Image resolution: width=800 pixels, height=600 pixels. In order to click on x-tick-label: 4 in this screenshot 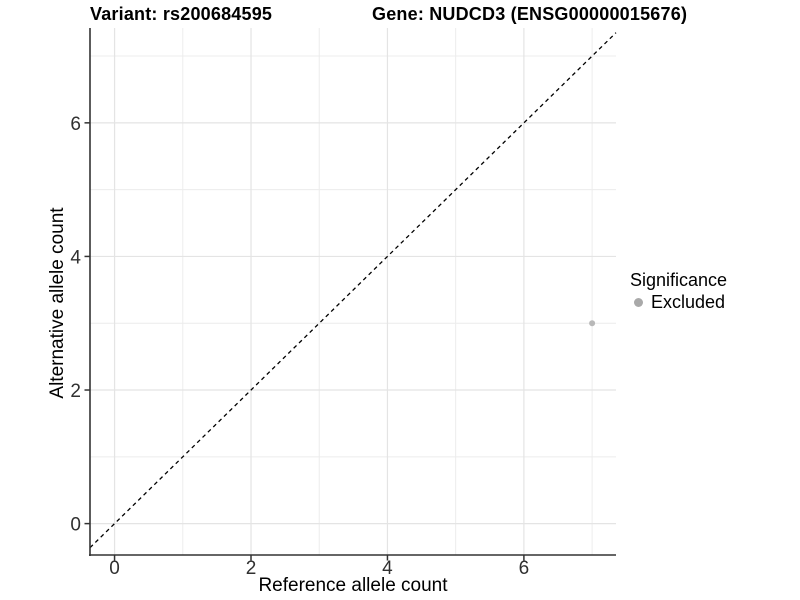, I will do `click(387, 568)`.